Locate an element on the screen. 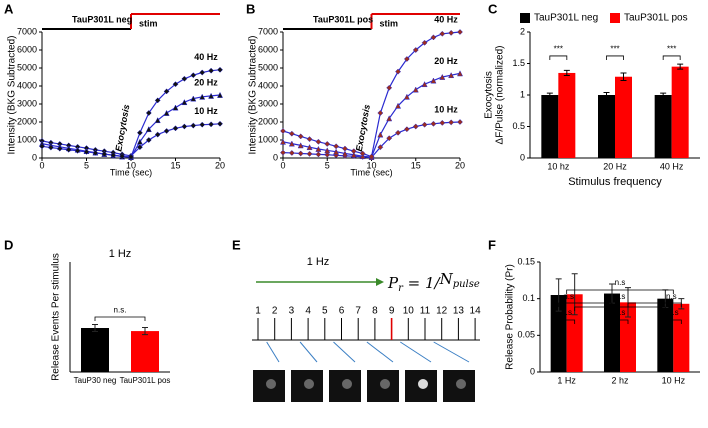 Image resolution: width=708 pixels, height=428 pixels. y-tick-label: 1.5 is located at coordinates (518, 63).